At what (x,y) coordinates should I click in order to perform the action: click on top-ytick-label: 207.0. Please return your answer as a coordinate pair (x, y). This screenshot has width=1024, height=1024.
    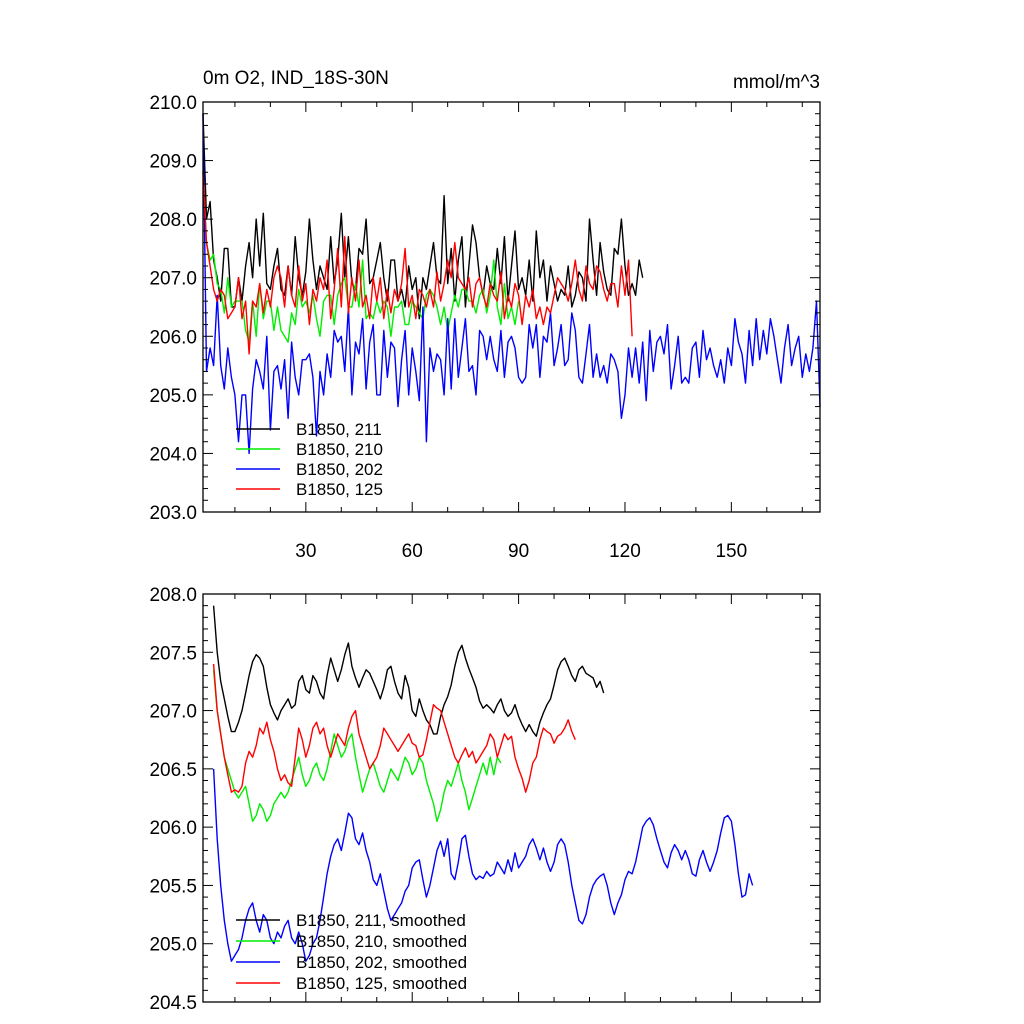
    Looking at the image, I should click on (173, 279).